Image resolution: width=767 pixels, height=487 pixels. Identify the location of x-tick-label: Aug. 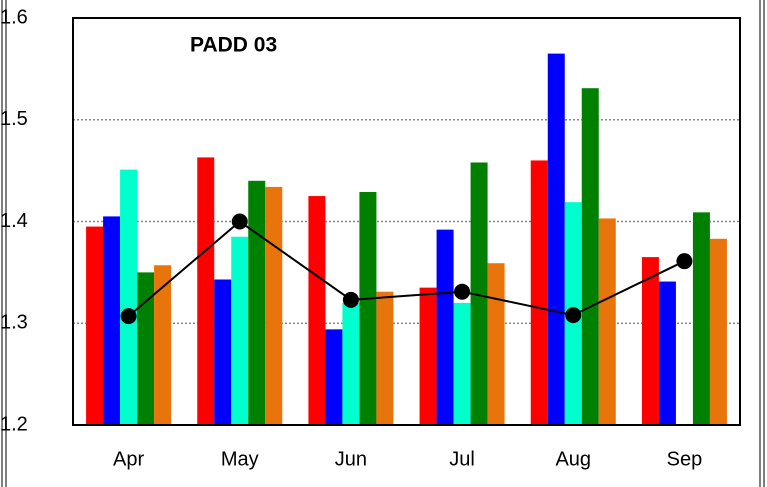
(573, 459).